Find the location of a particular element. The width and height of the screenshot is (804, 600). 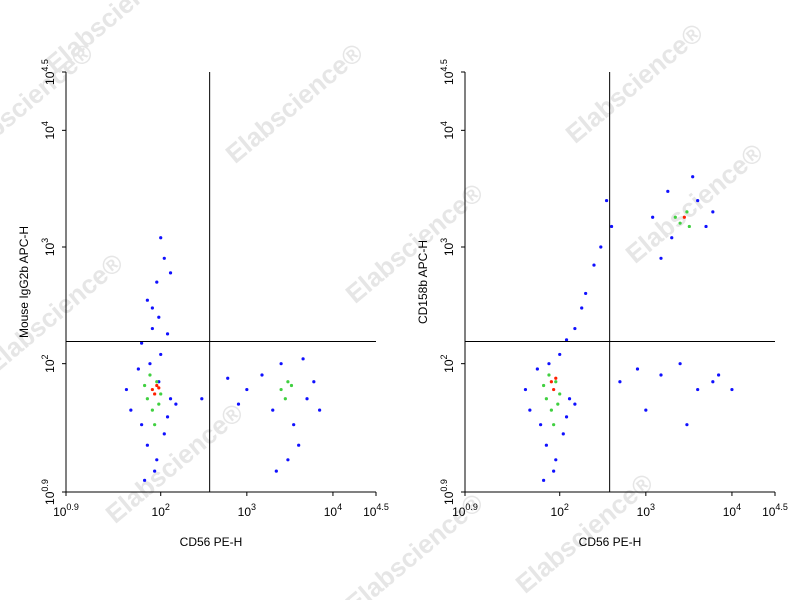

x-tick-label: 10² is located at coordinates (161, 510).